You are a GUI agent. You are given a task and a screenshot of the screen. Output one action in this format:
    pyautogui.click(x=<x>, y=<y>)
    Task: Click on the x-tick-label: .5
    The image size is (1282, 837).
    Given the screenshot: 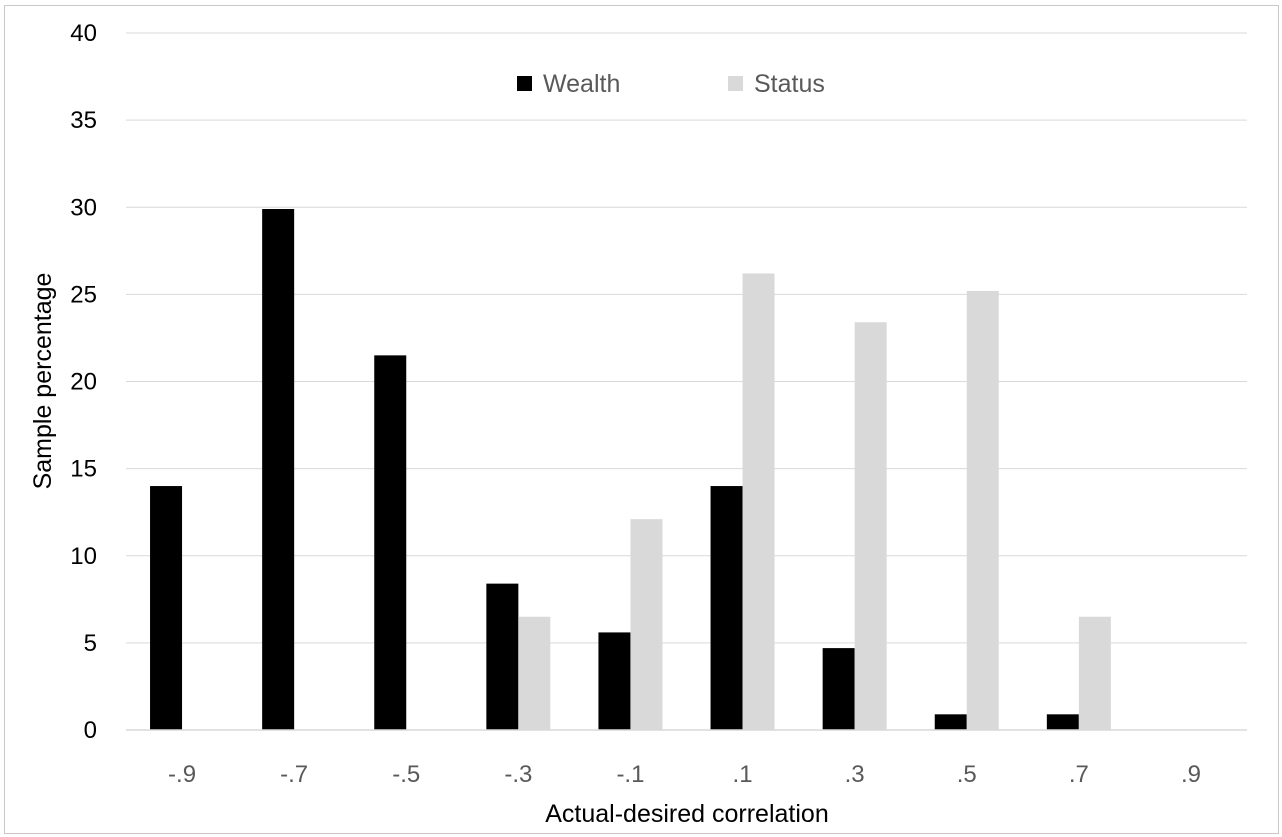 What is the action you would take?
    pyautogui.click(x=967, y=774)
    